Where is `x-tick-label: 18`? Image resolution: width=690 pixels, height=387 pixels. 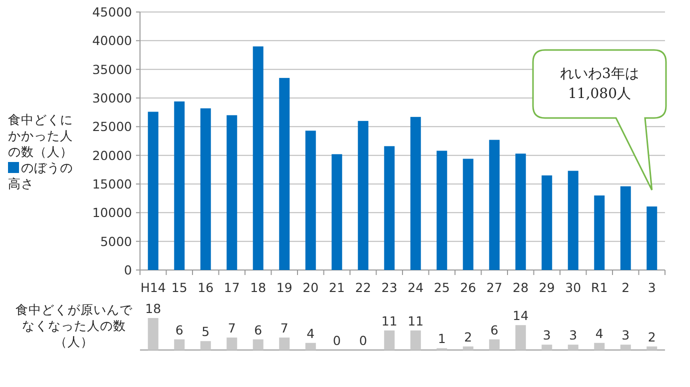
x-tick-label: 18 is located at coordinates (258, 287).